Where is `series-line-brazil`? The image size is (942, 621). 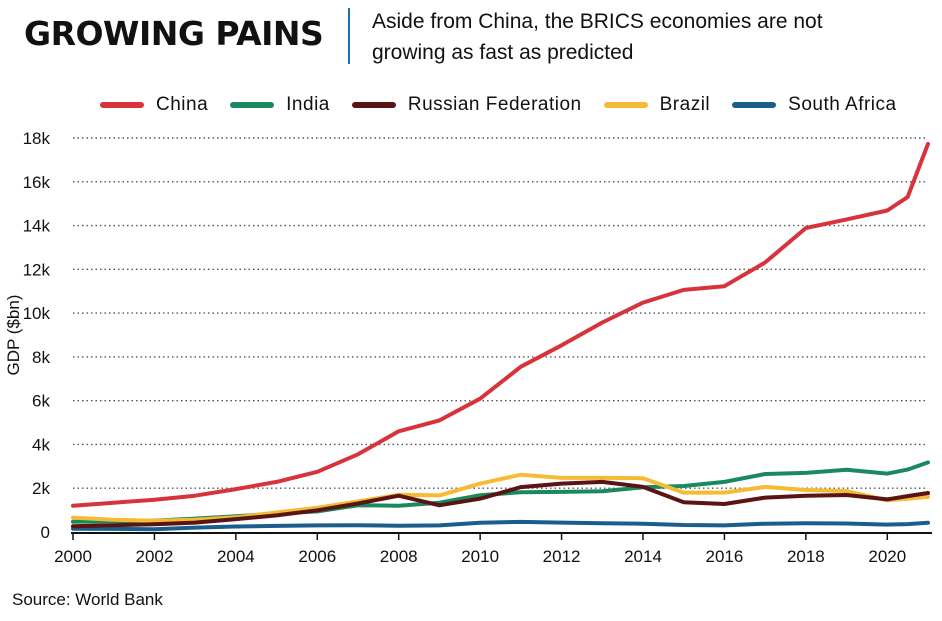 series-line-brazil is located at coordinates (500, 497).